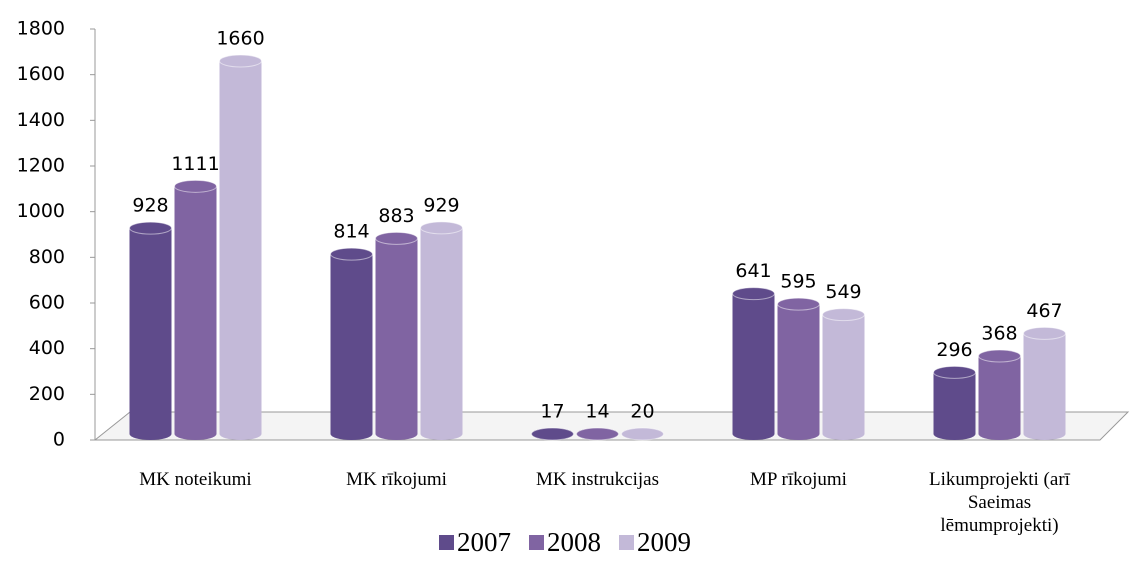 The height and width of the screenshot is (581, 1130). What do you see at coordinates (798, 479) in the screenshot?
I see `x-tick-label: MP rīkojumi` at bounding box center [798, 479].